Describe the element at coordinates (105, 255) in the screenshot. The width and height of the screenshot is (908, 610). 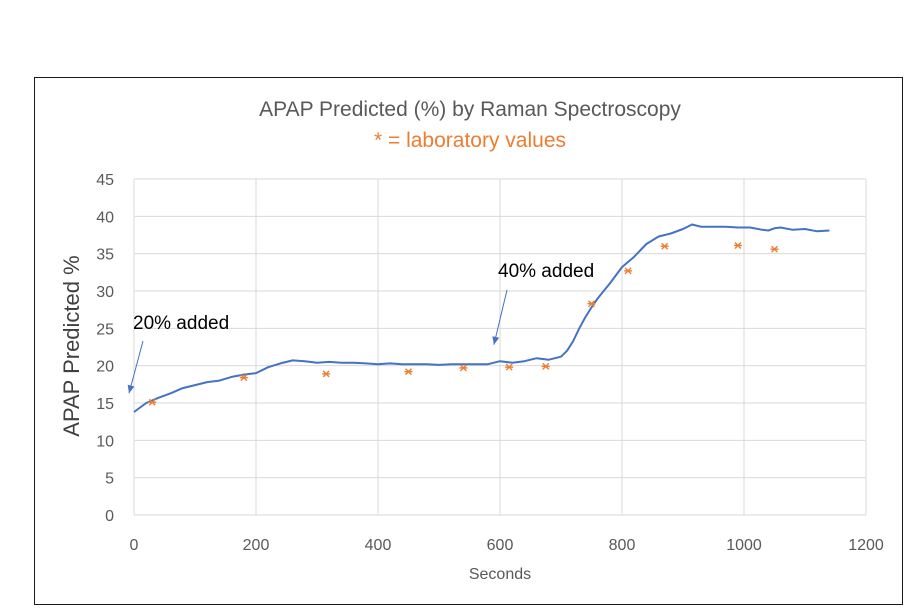
I see `y-tick-label: 35` at that location.